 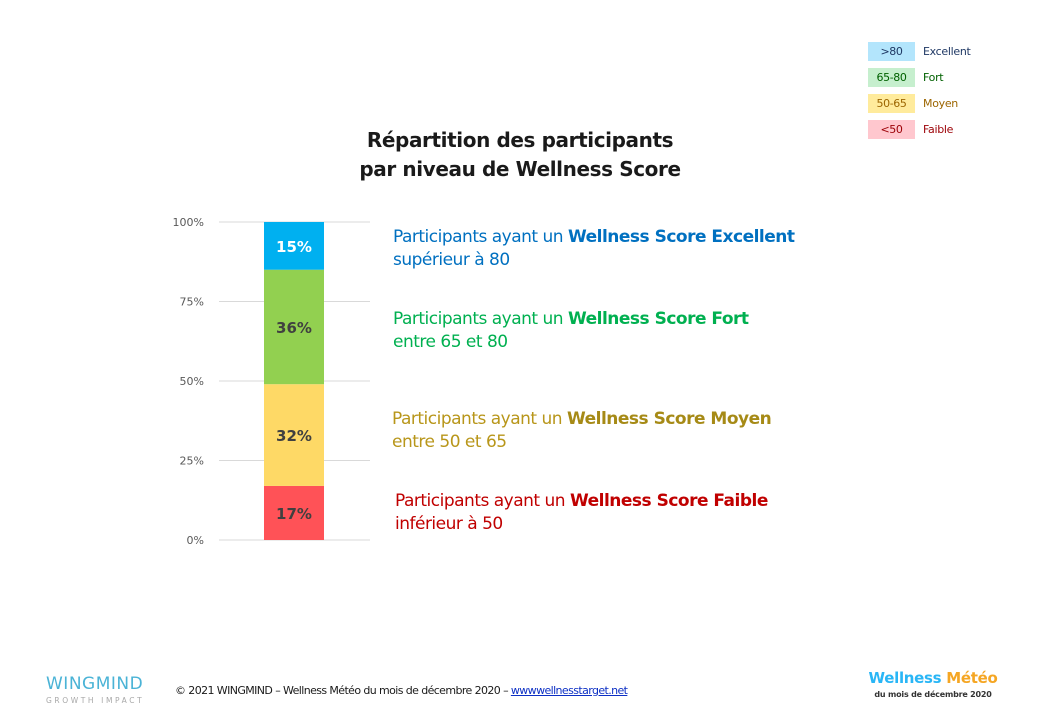 I want to click on legend-item-fort: 65-80 Fort, so click(x=928, y=78).